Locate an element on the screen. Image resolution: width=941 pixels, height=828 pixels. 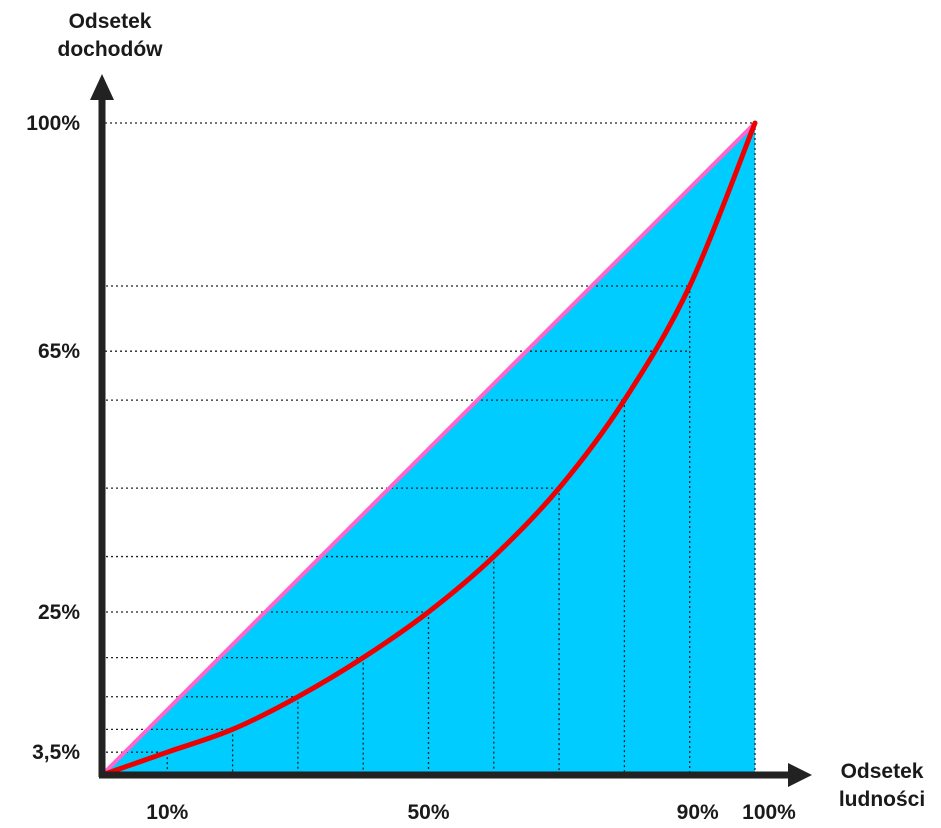
x-axis-title: Odsetek is located at coordinates (882, 771).